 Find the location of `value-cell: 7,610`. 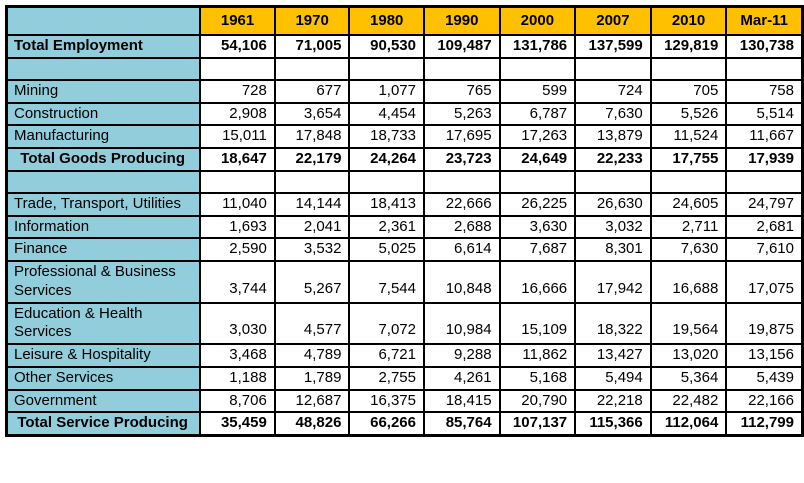

value-cell: 7,610 is located at coordinates (764, 249).